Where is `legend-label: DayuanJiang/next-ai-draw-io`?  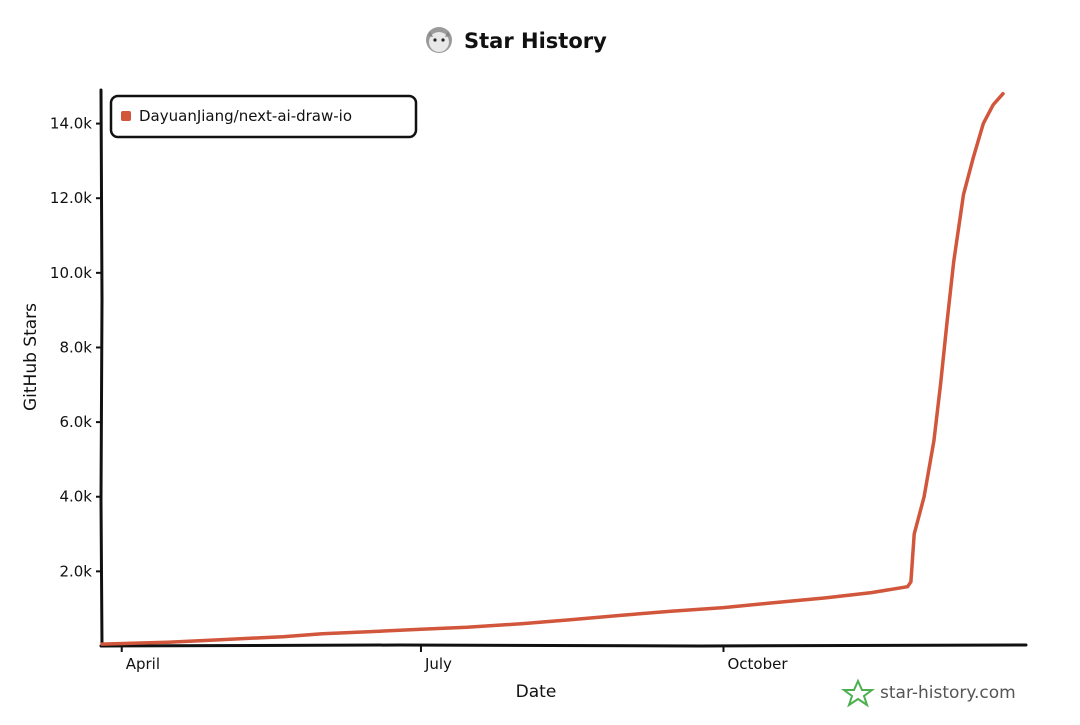
legend-label: DayuanJiang/next-ai-draw-io is located at coordinates (245, 116).